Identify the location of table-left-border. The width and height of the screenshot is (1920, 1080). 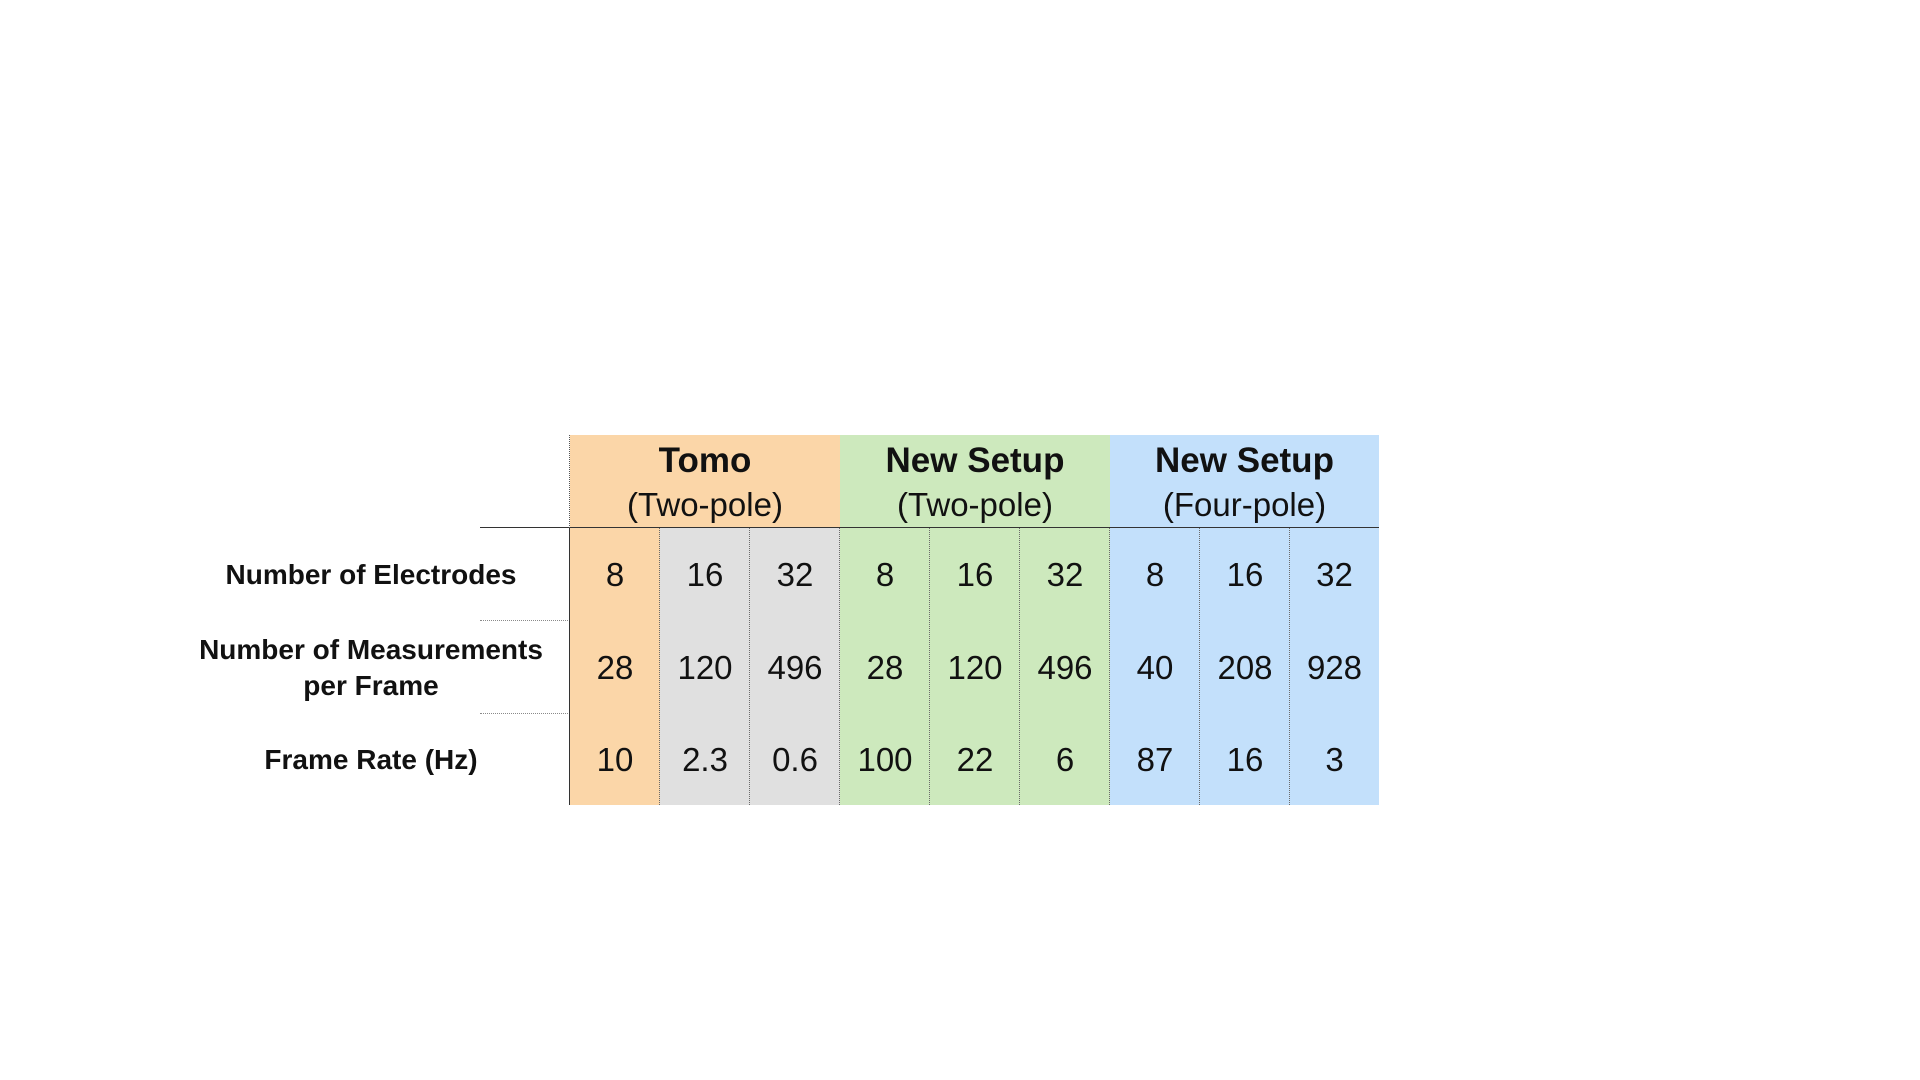
(569, 666).